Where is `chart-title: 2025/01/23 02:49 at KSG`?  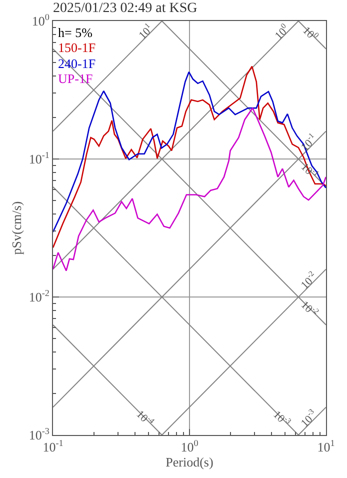
chart-title: 2025/01/23 02:49 at KSG is located at coordinates (125, 8).